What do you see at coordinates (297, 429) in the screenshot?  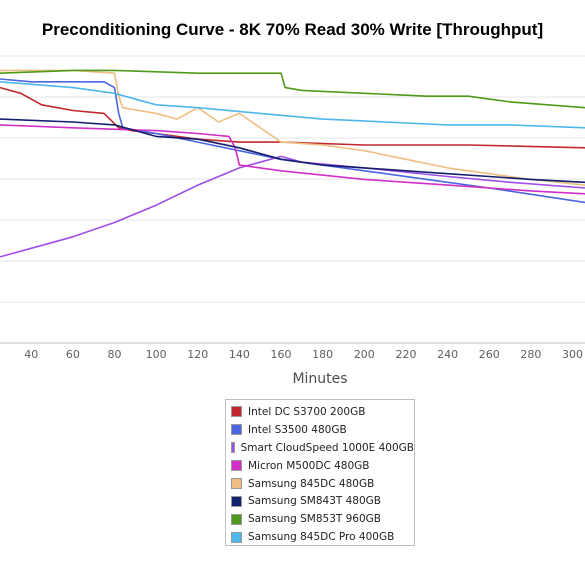 I see `legend-label: Intel S3500 480GB` at bounding box center [297, 429].